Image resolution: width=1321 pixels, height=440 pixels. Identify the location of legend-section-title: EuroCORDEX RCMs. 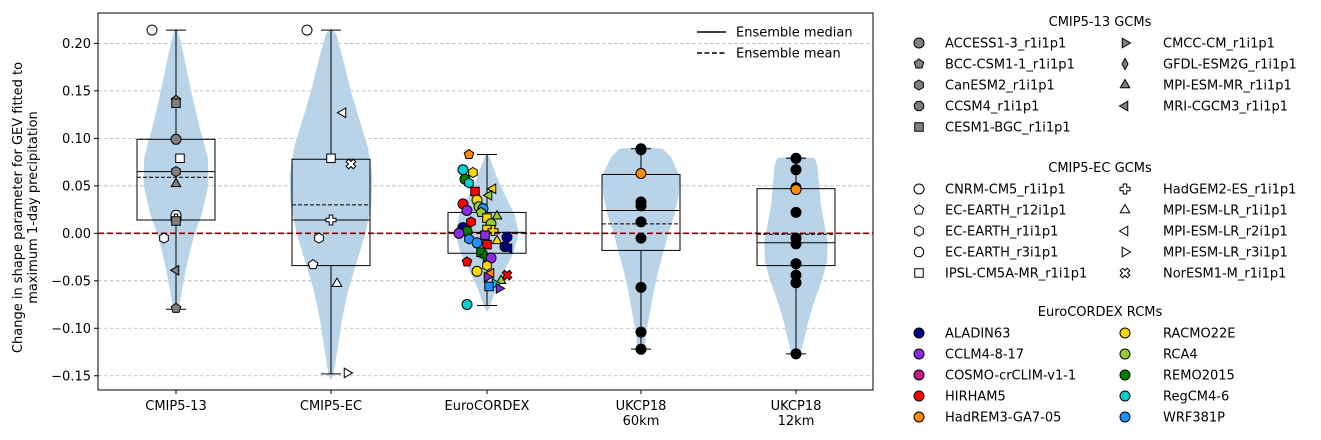
(1100, 312).